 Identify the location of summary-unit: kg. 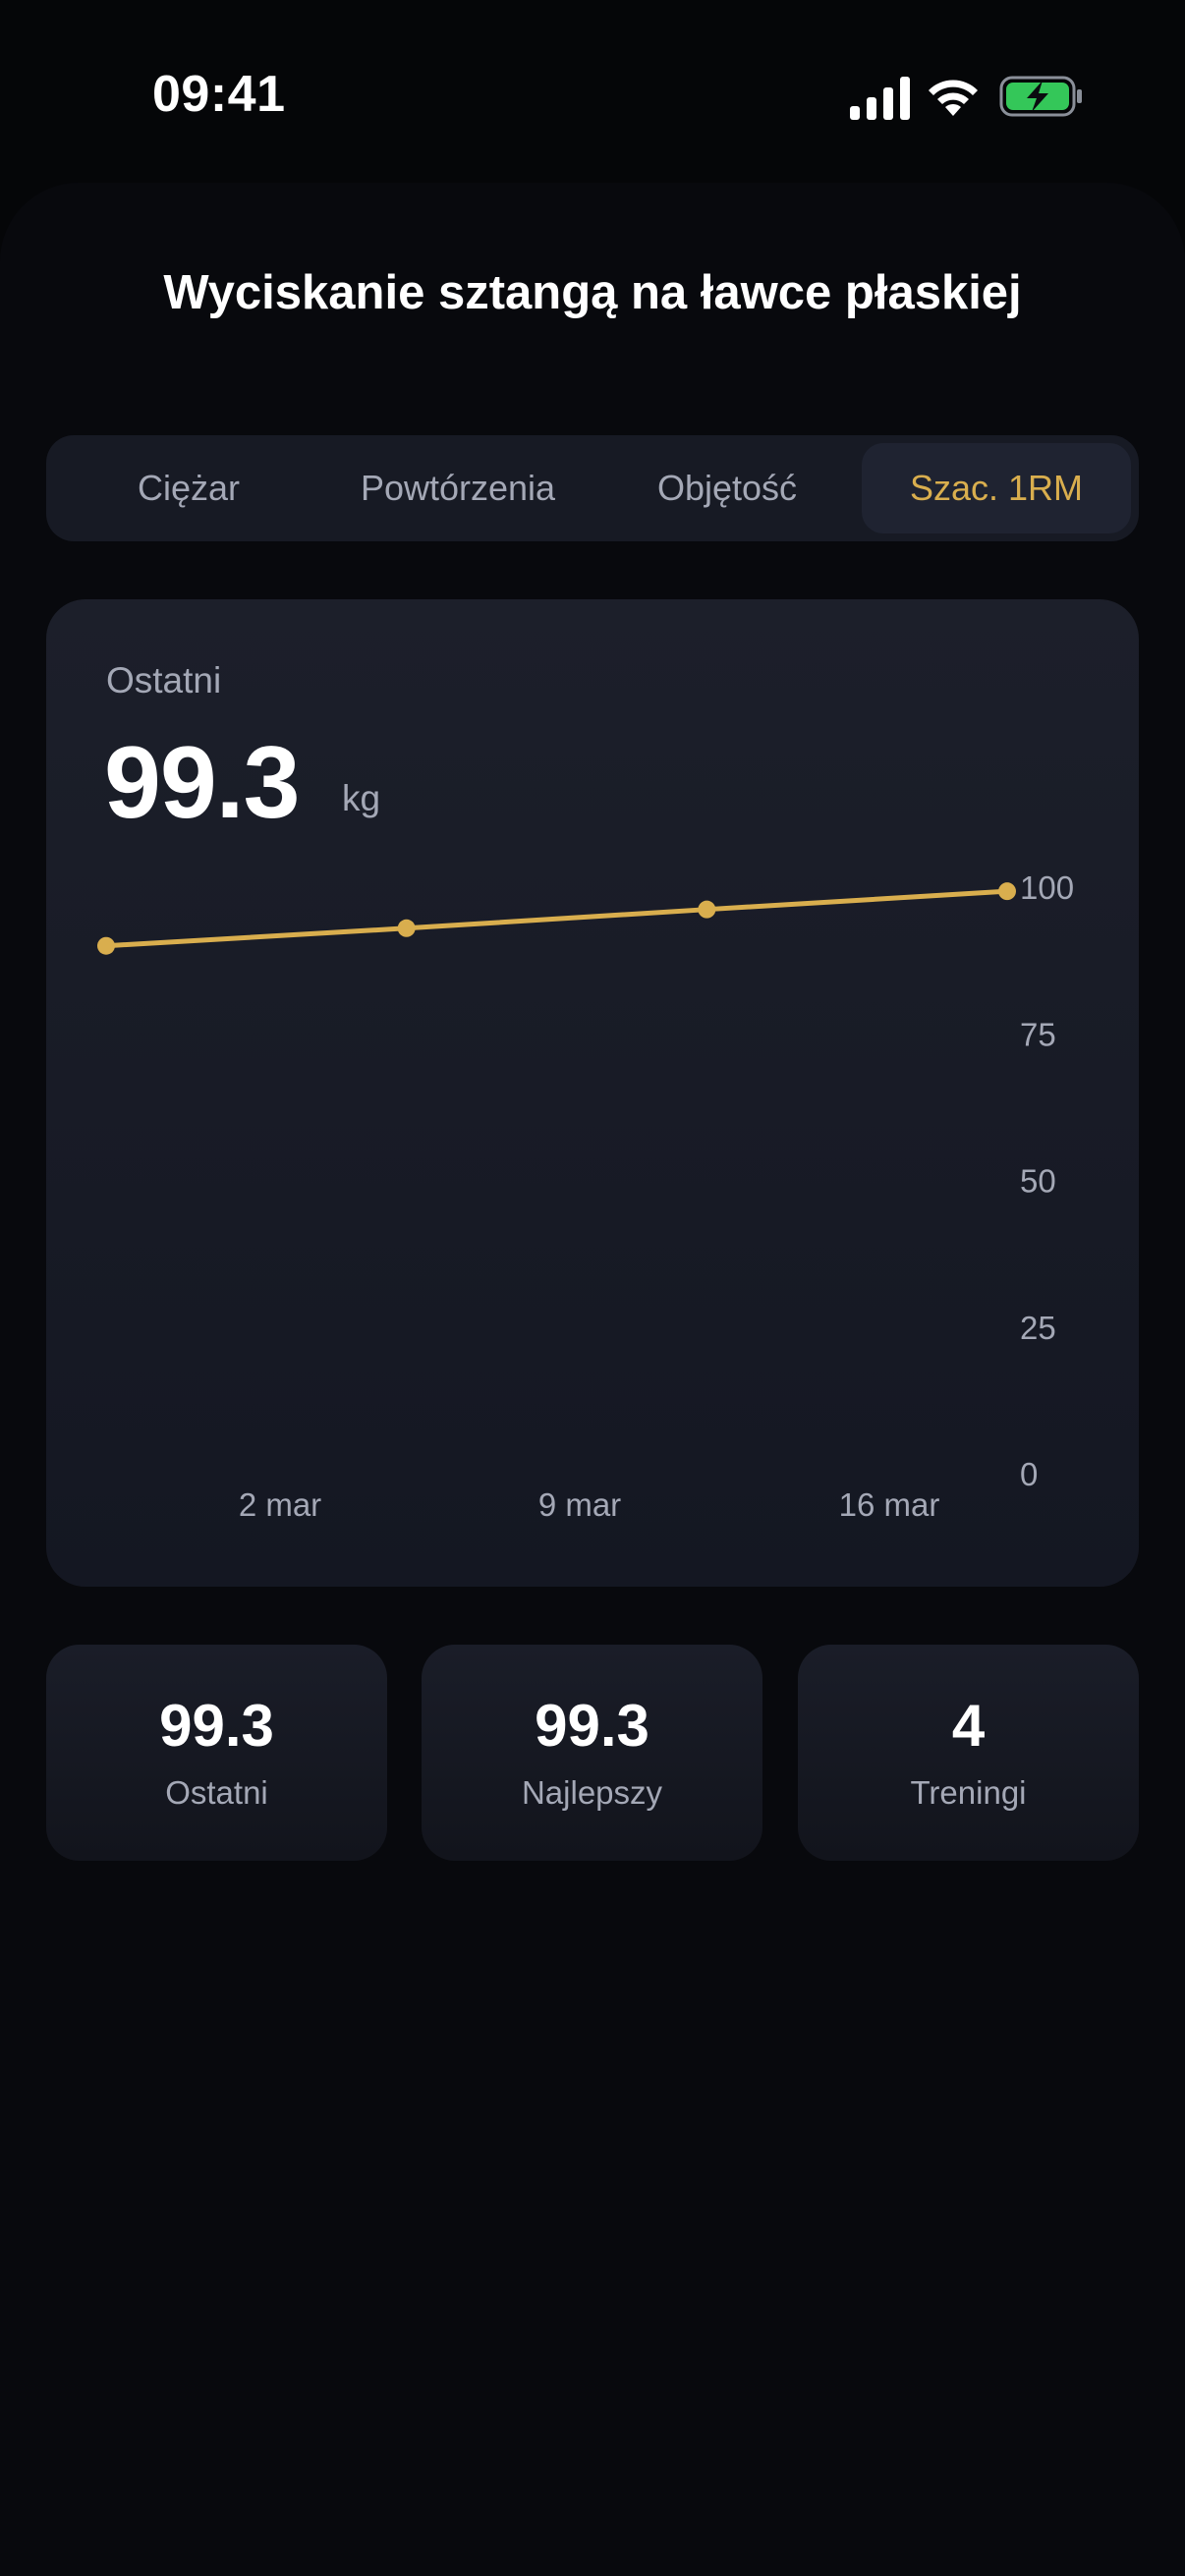
(362, 798).